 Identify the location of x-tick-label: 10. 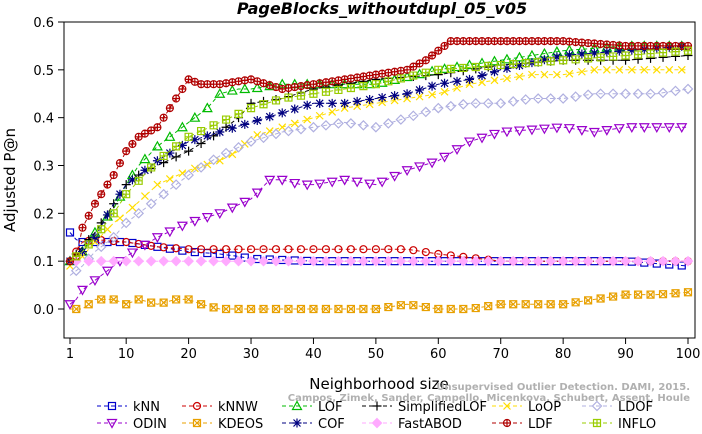
(126, 354).